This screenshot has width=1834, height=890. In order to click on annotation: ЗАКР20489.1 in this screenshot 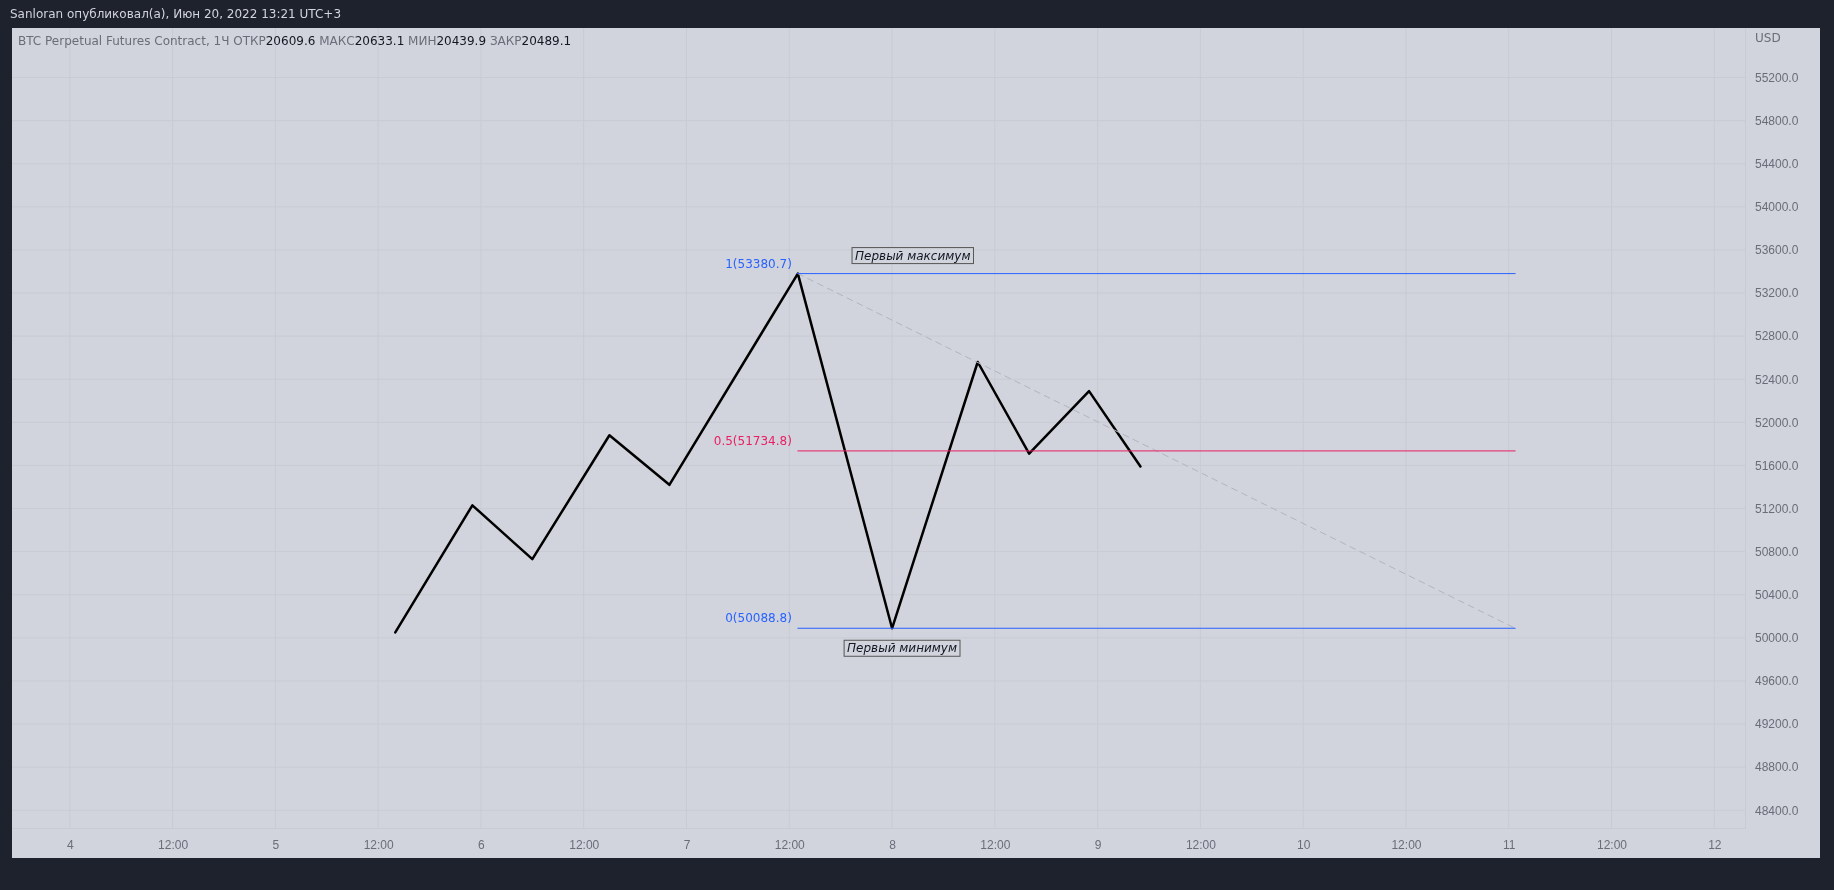, I will do `click(530, 41)`.